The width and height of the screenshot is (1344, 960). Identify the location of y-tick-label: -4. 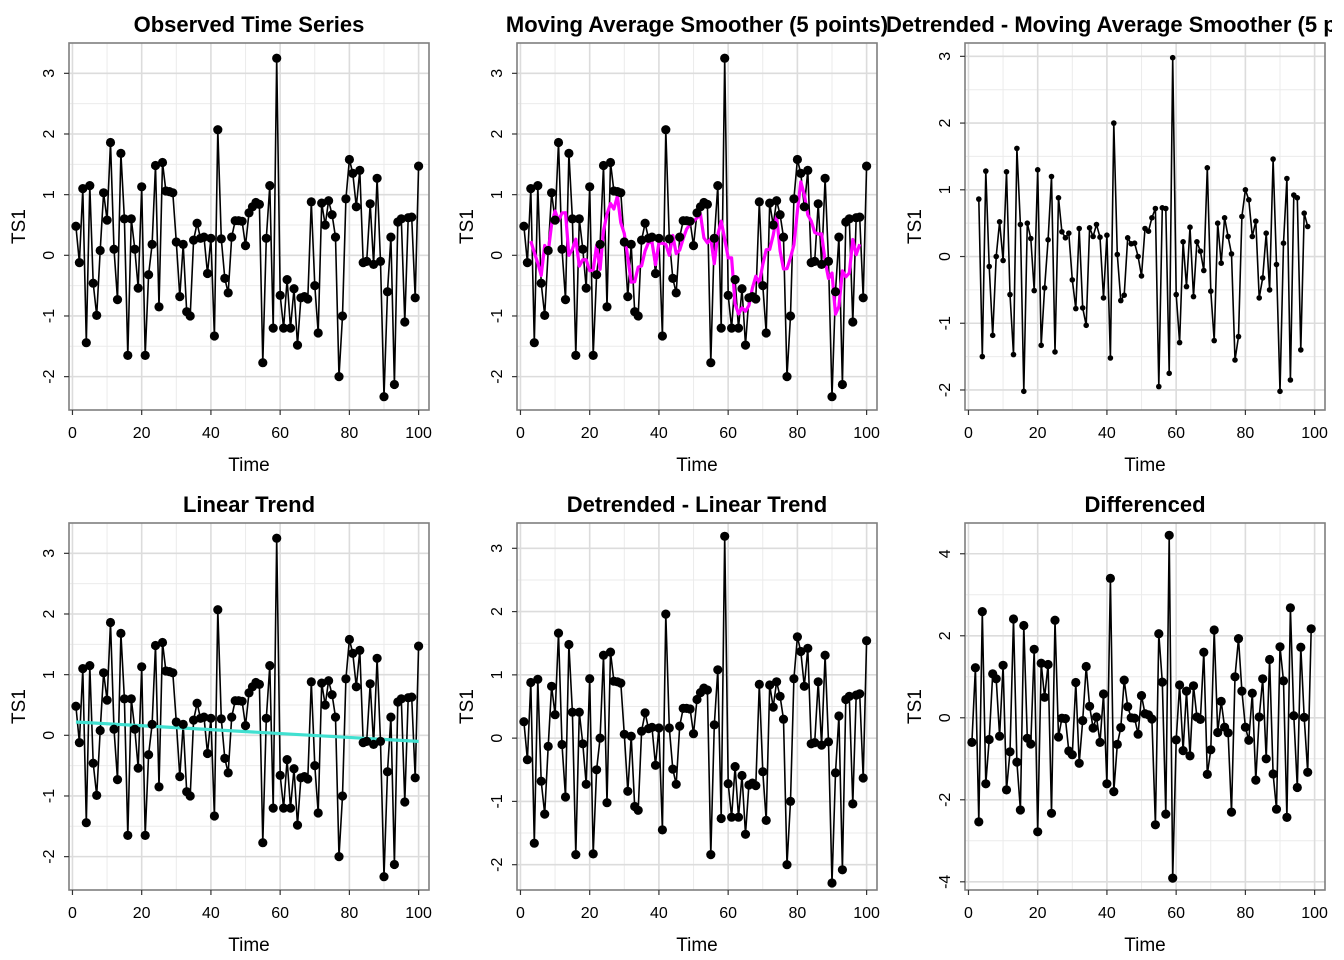
(945, 882).